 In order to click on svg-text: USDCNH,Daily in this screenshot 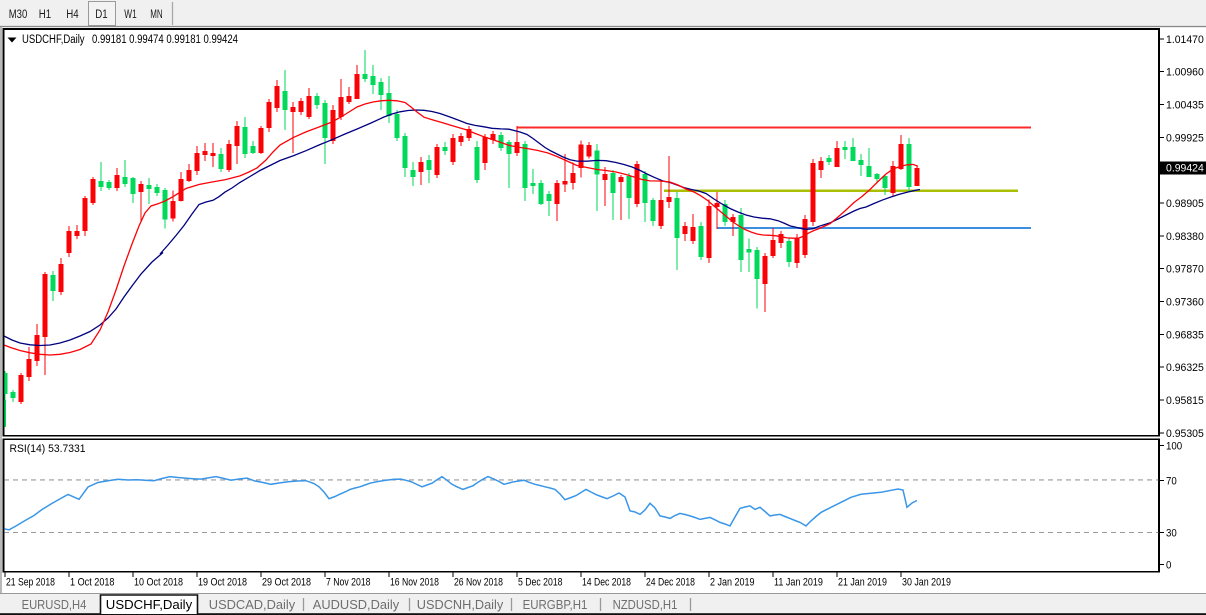, I will do `click(460, 605)`.